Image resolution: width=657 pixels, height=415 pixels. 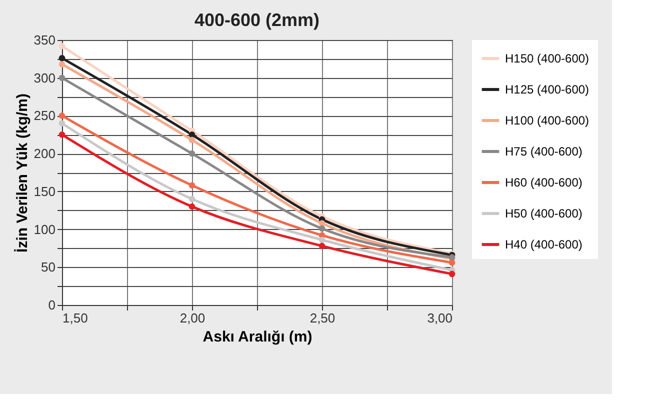 I want to click on y-tick-label: 300, so click(x=45, y=78).